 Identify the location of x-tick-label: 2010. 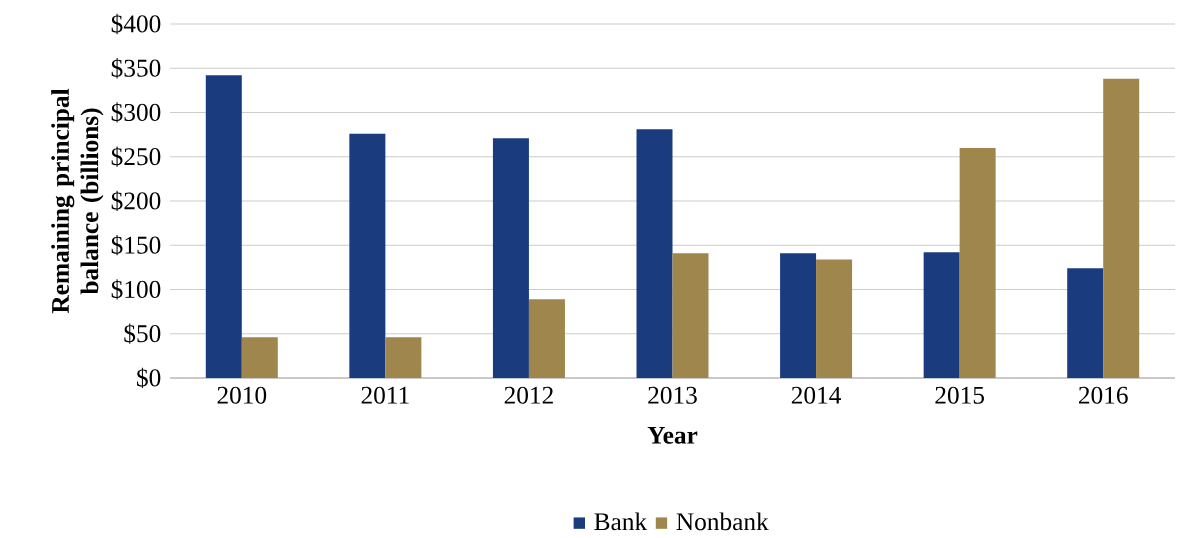
(242, 395).